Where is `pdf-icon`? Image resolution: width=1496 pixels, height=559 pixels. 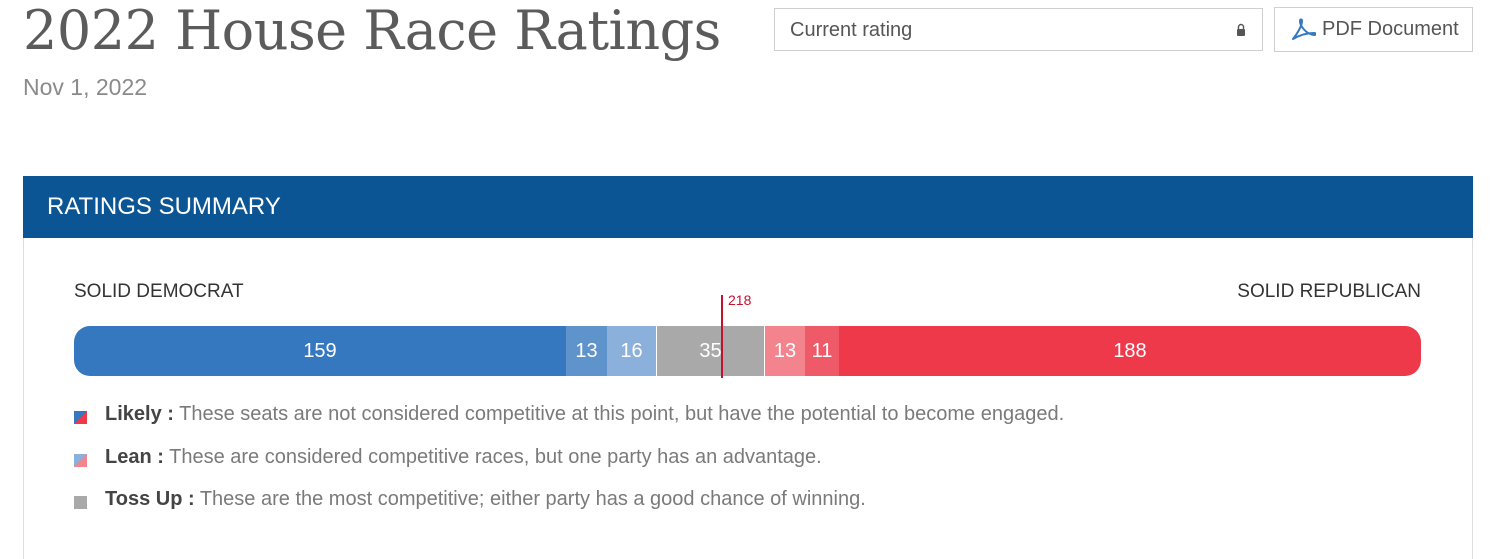
pdf-icon is located at coordinates (1304, 29).